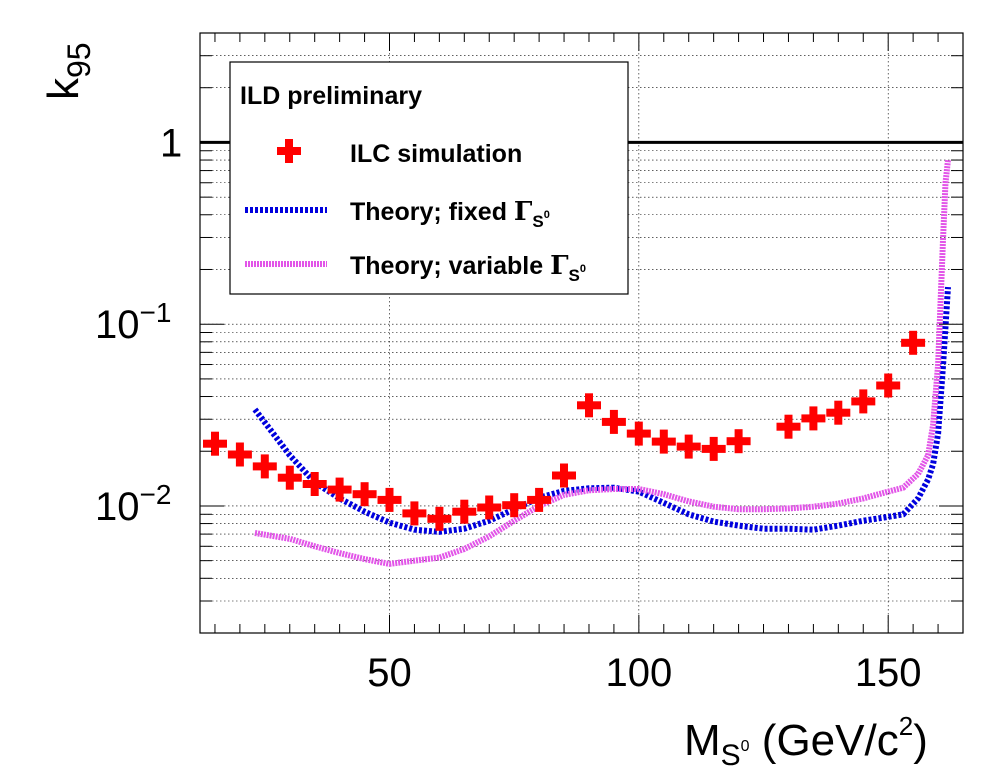 The height and width of the screenshot is (774, 998). What do you see at coordinates (289, 151) in the screenshot?
I see `legend-cross-symbol` at bounding box center [289, 151].